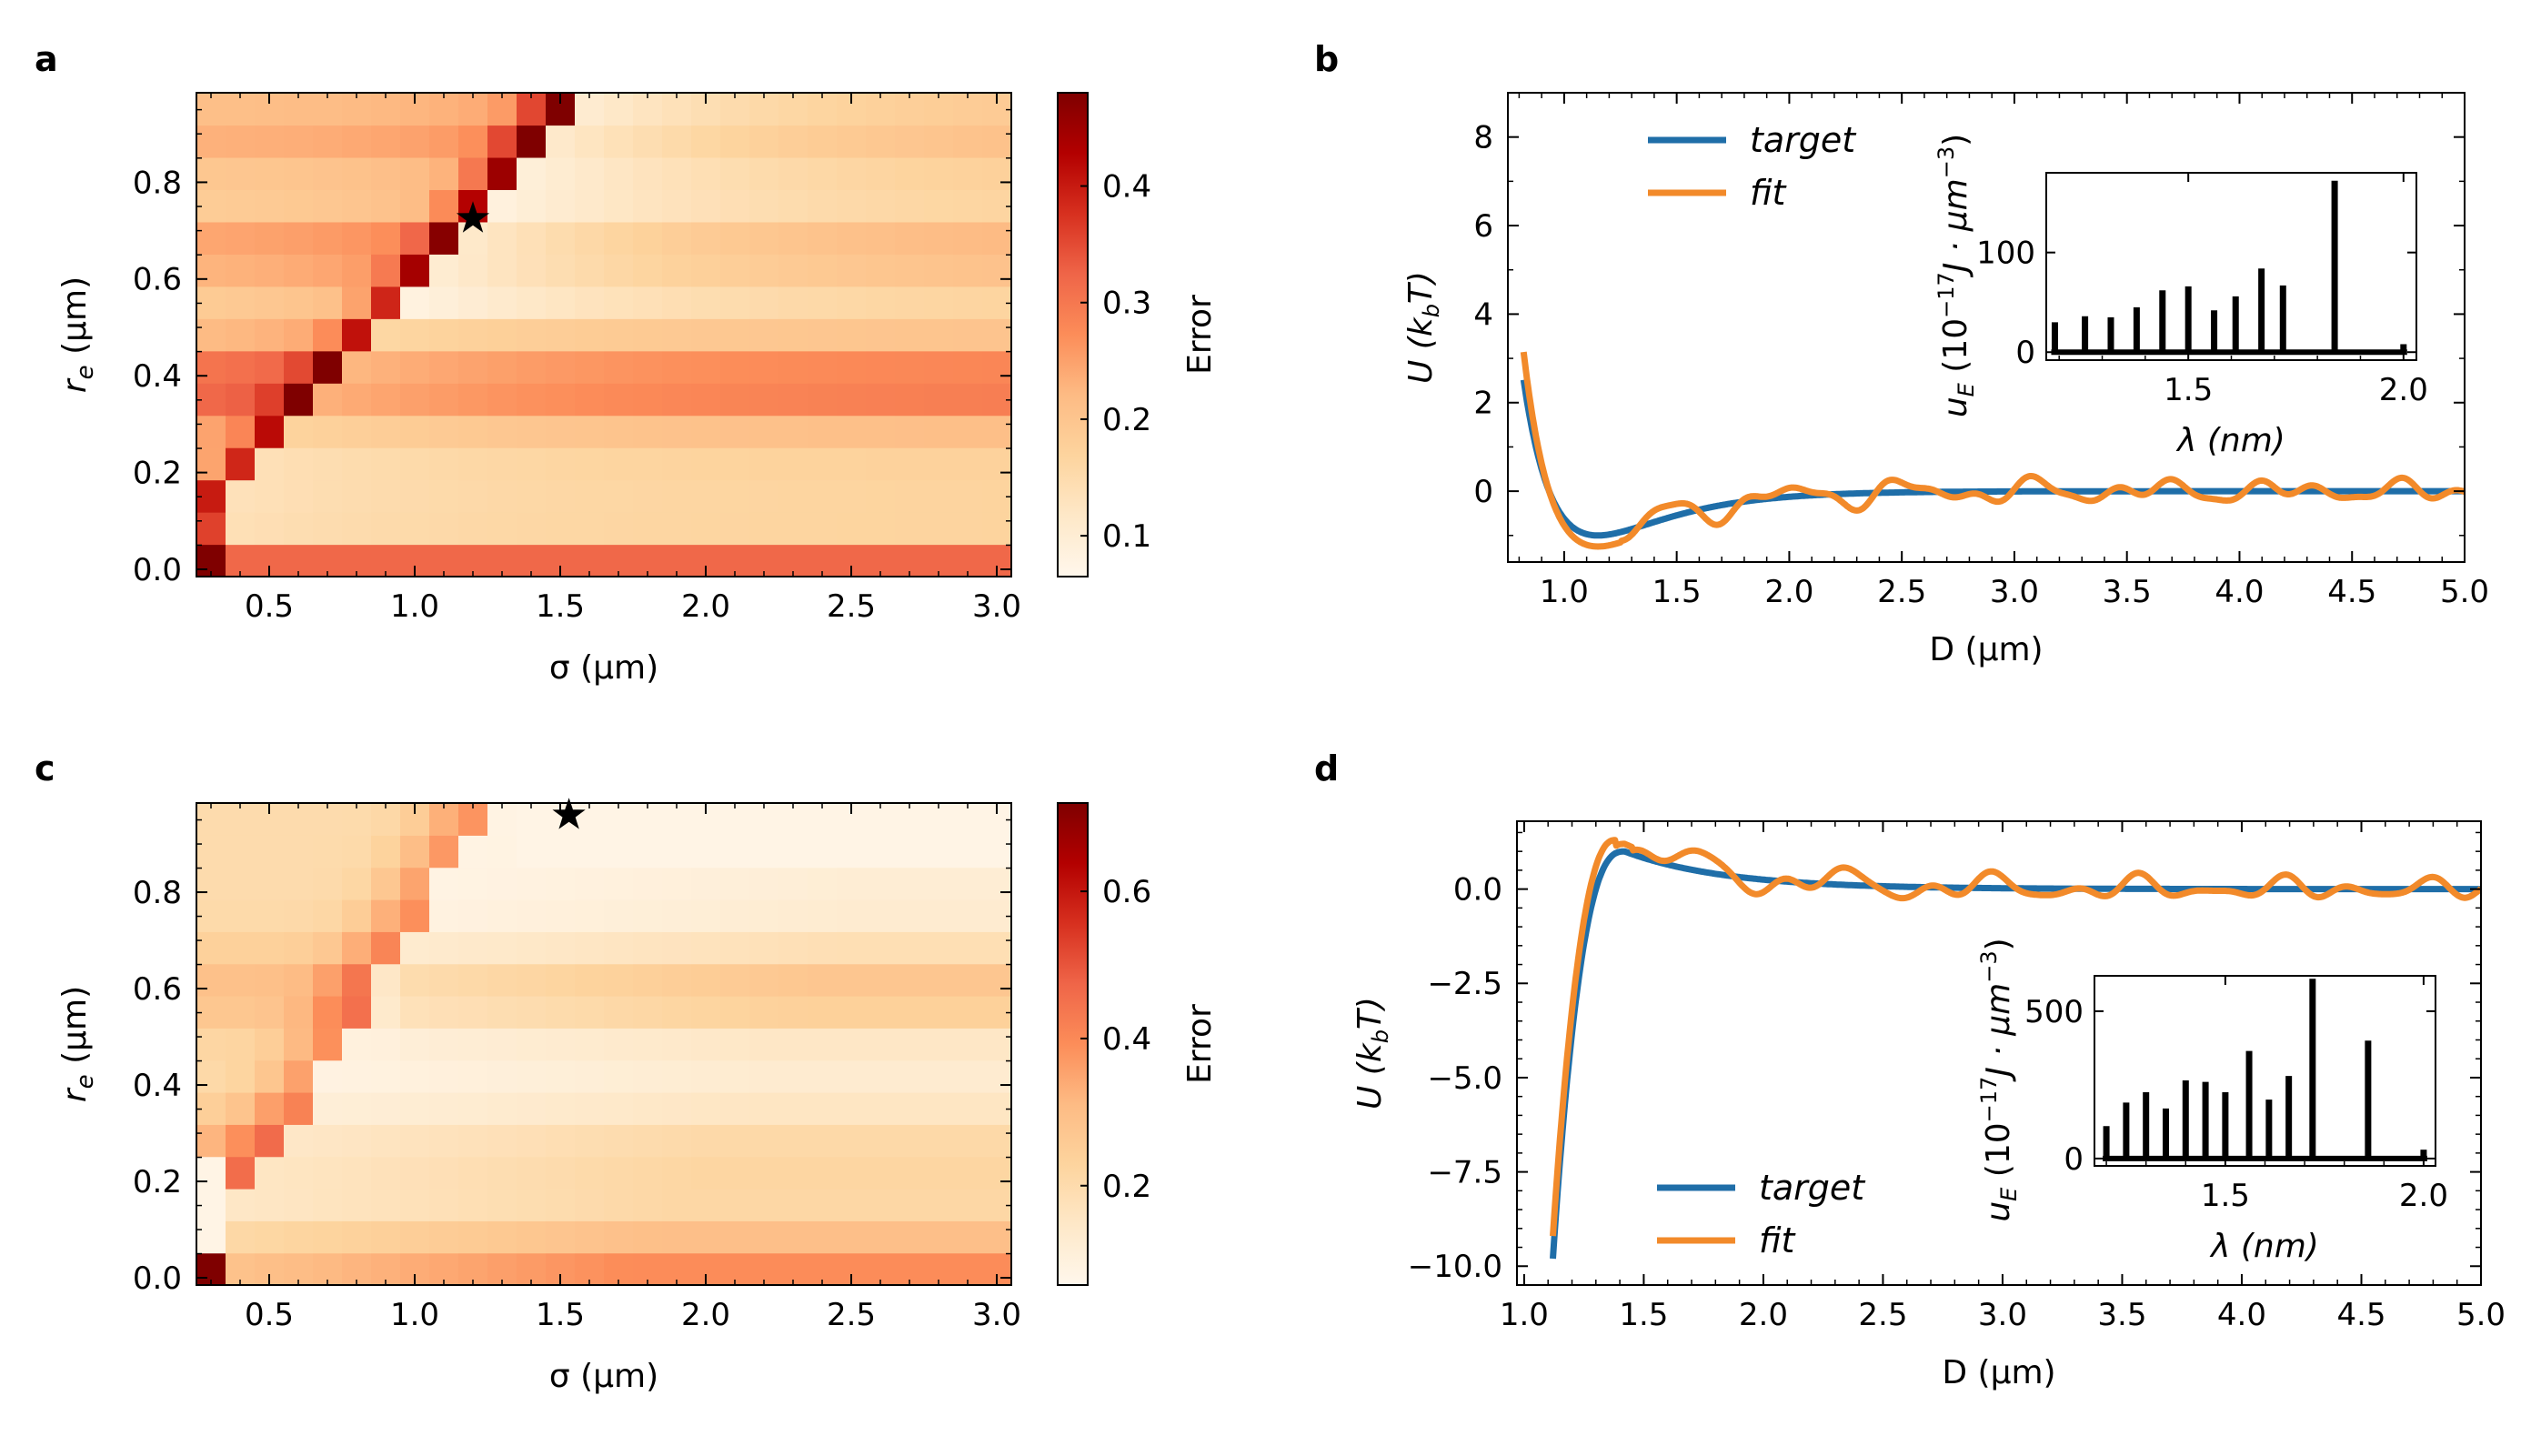  Describe the element at coordinates (157, 1279) in the screenshot. I see `y-tick-label: 0.0` at that location.